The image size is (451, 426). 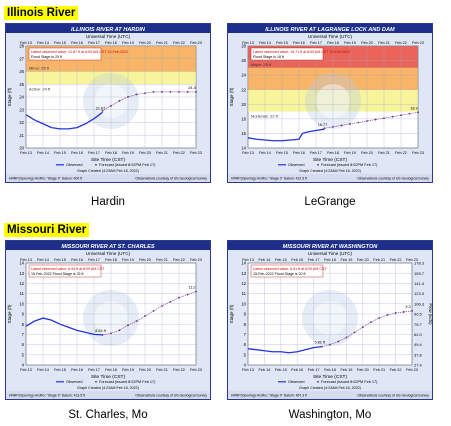 I want to click on flood-label: Moderate: 22 ft, so click(x=265, y=116).